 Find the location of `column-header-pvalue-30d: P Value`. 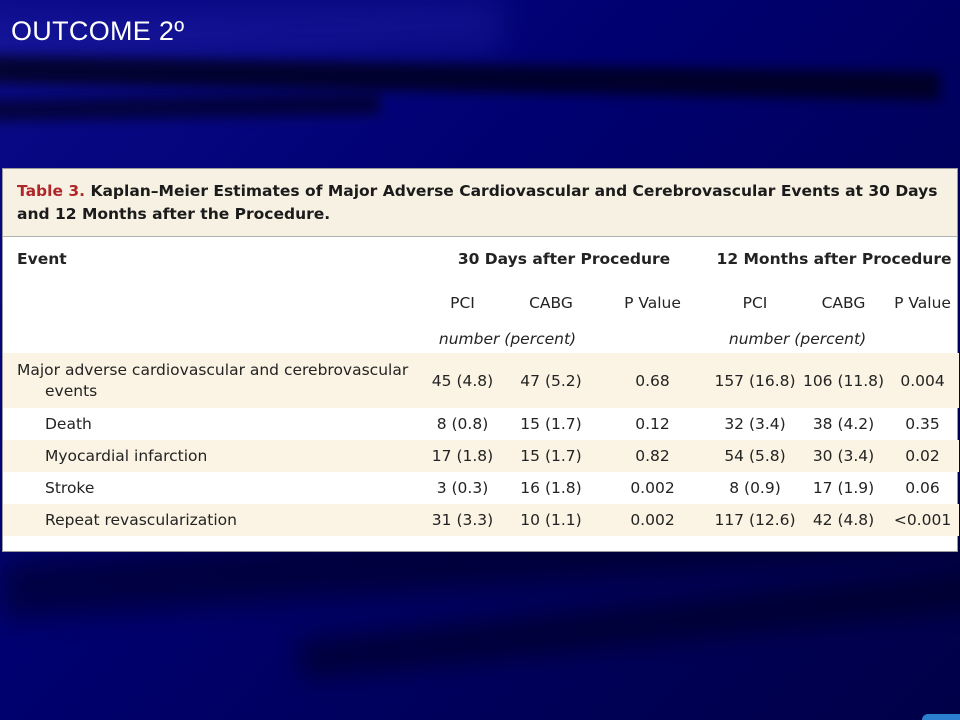

column-header-pvalue-30d: P Value is located at coordinates (652, 303).